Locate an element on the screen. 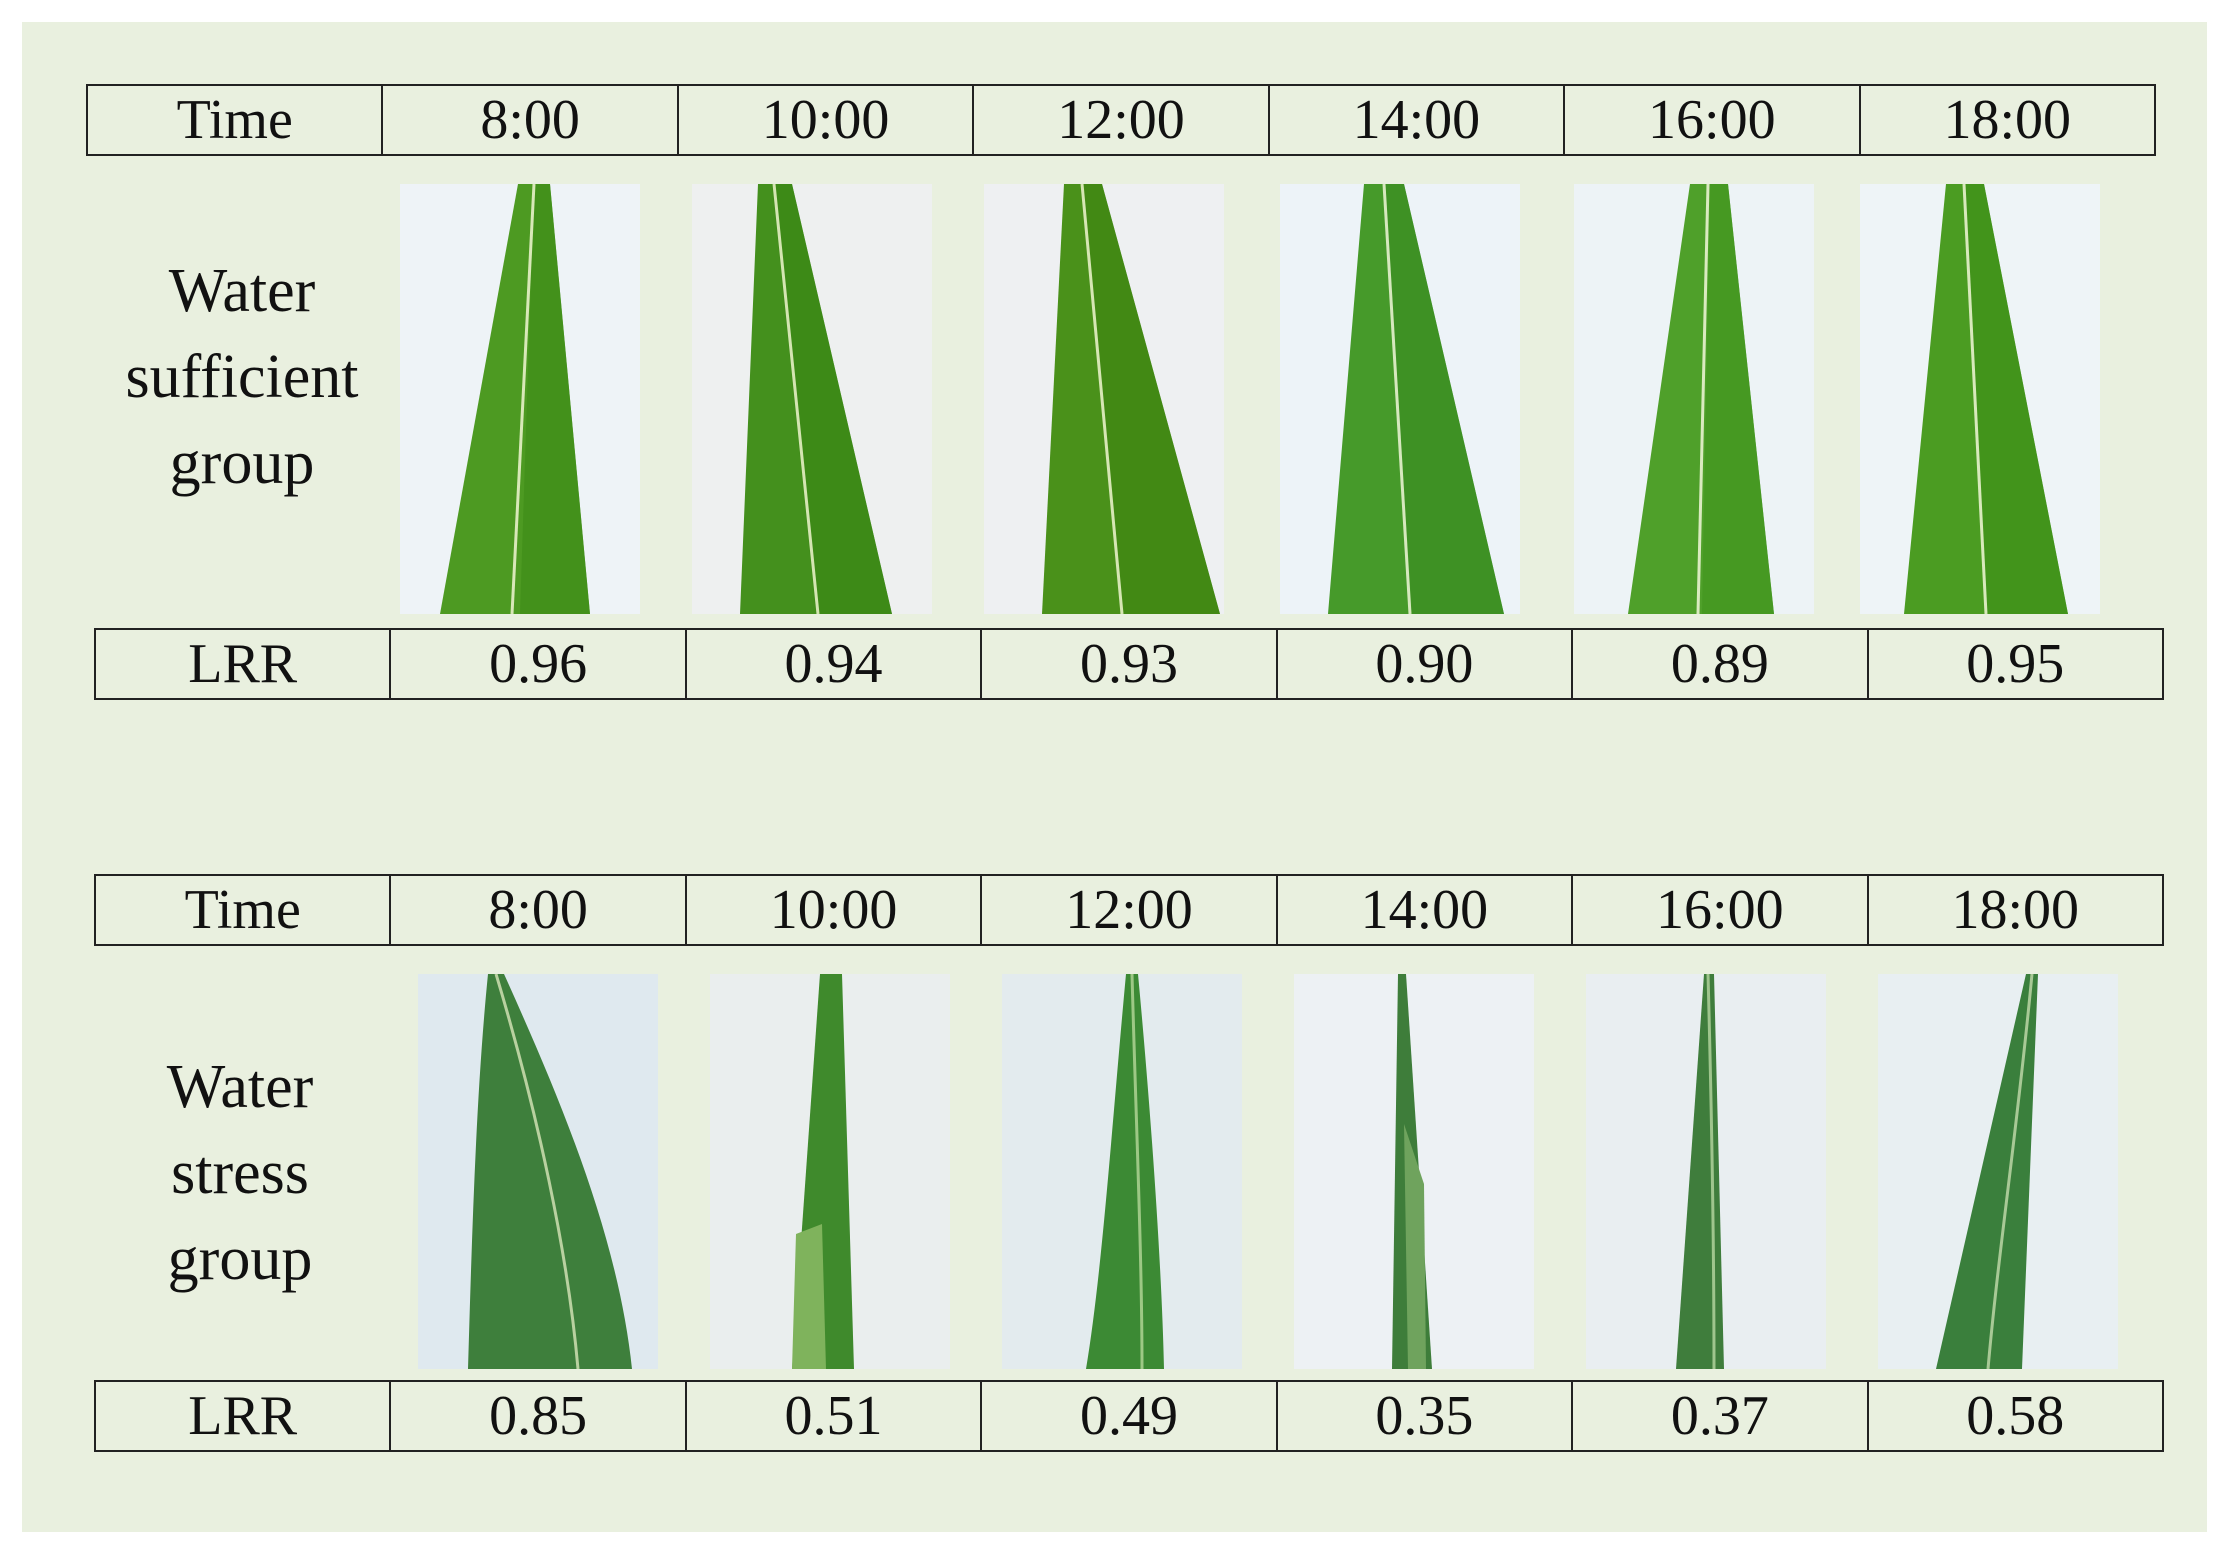 The width and height of the screenshot is (2225, 1555). stress-lrr-1600: 0.37 is located at coordinates (1718, 1416).